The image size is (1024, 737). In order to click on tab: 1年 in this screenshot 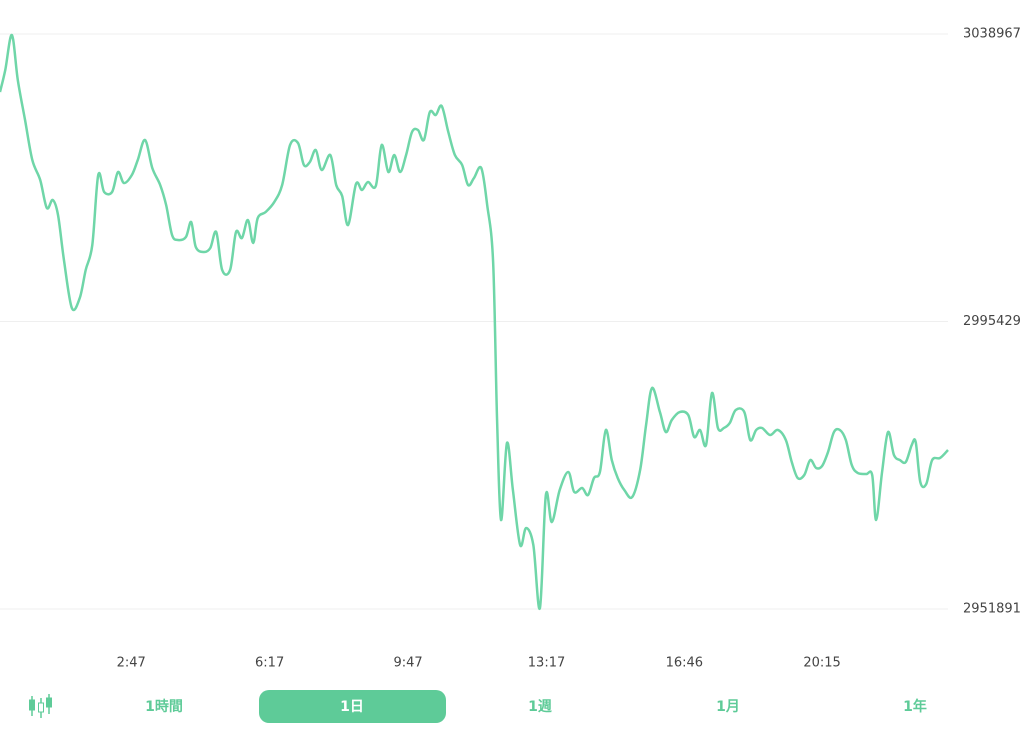, I will do `click(915, 706)`.